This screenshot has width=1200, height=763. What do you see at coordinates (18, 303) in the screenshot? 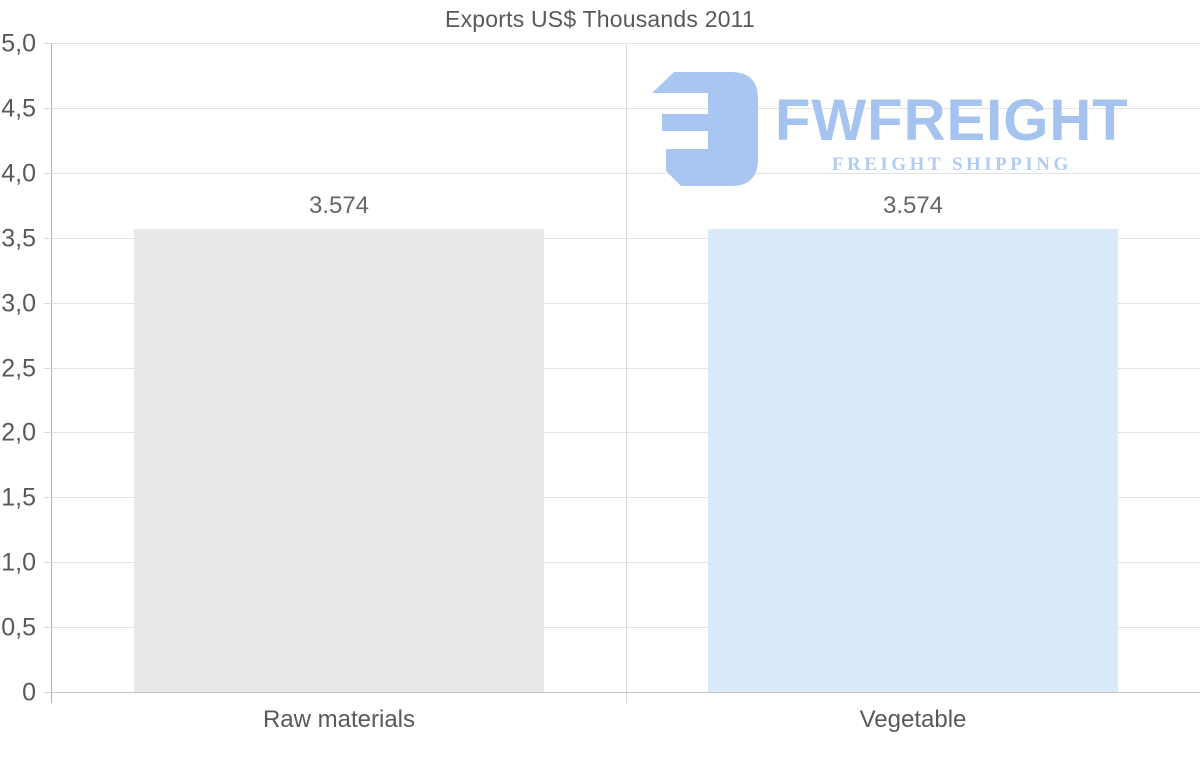
I see `y-axis-tick-label: 3,0` at bounding box center [18, 303].